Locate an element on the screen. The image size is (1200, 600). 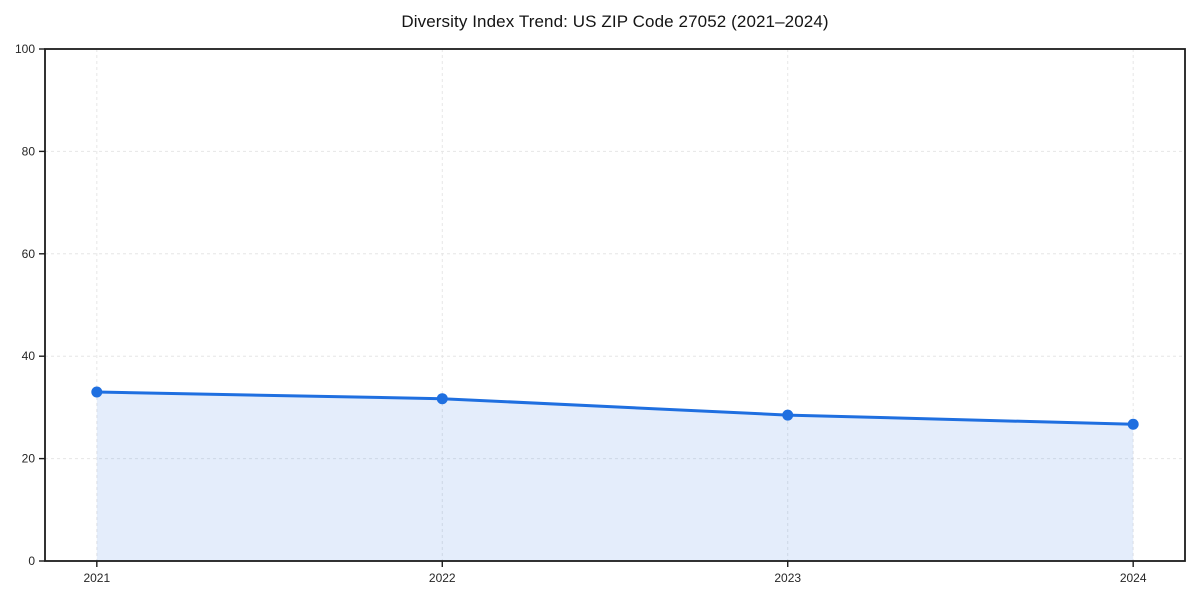
y-tick-label: 40 is located at coordinates (29, 356).